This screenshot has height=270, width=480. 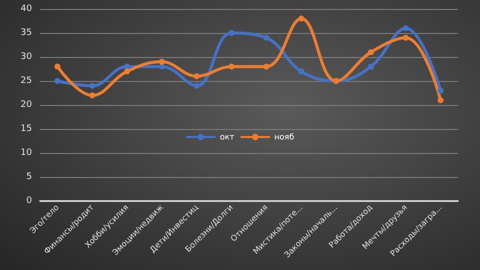 I want to click on y-tick-label: 5, so click(x=29, y=177).